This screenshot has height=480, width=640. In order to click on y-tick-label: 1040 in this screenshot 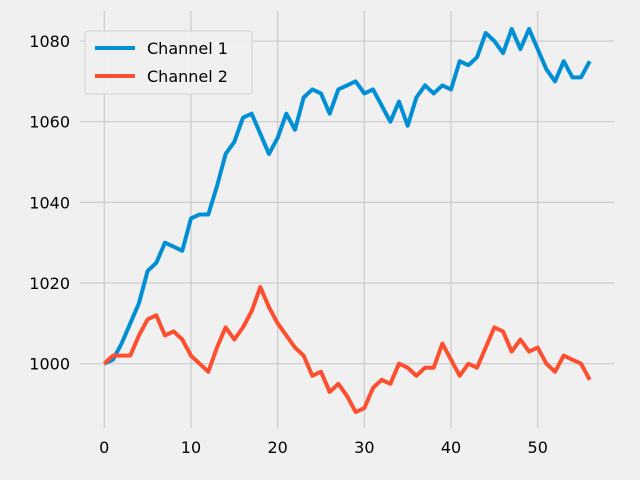, I will do `click(49, 202)`.